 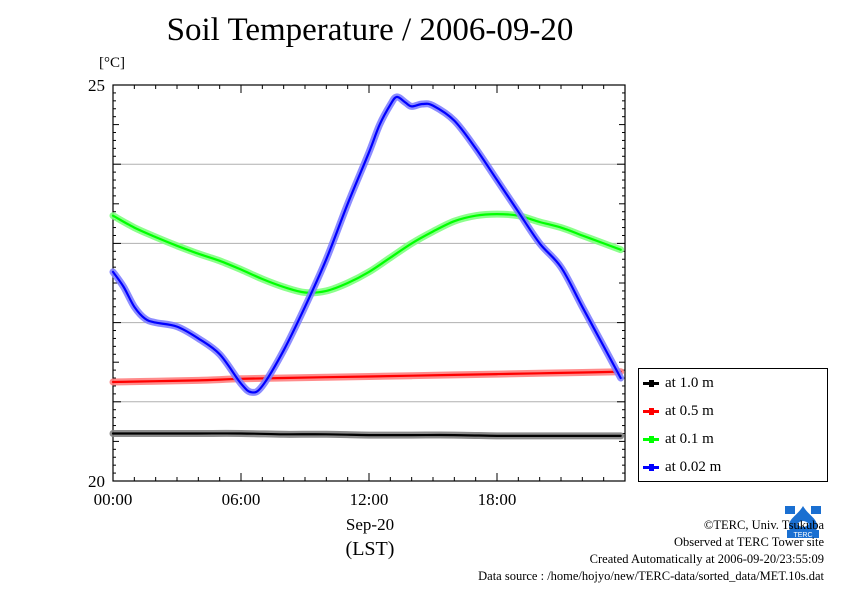 What do you see at coordinates (763, 525) in the screenshot?
I see `copyright-text: ©TERC, Univ. Tsukuba` at bounding box center [763, 525].